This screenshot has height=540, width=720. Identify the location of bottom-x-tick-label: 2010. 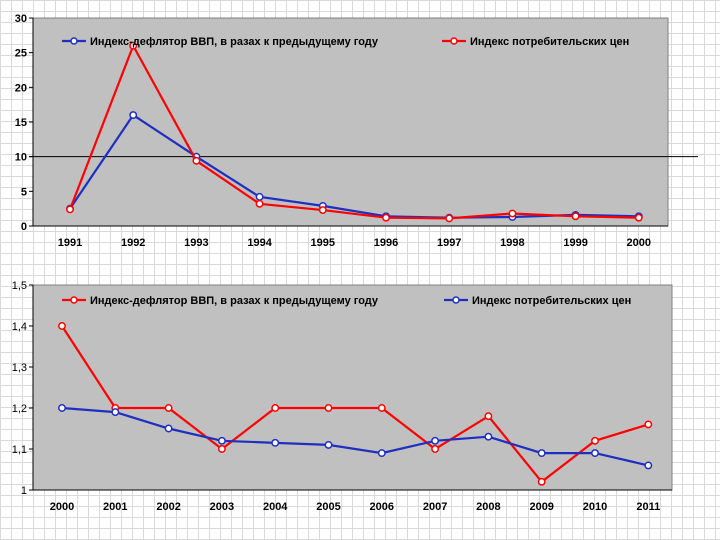
(595, 507).